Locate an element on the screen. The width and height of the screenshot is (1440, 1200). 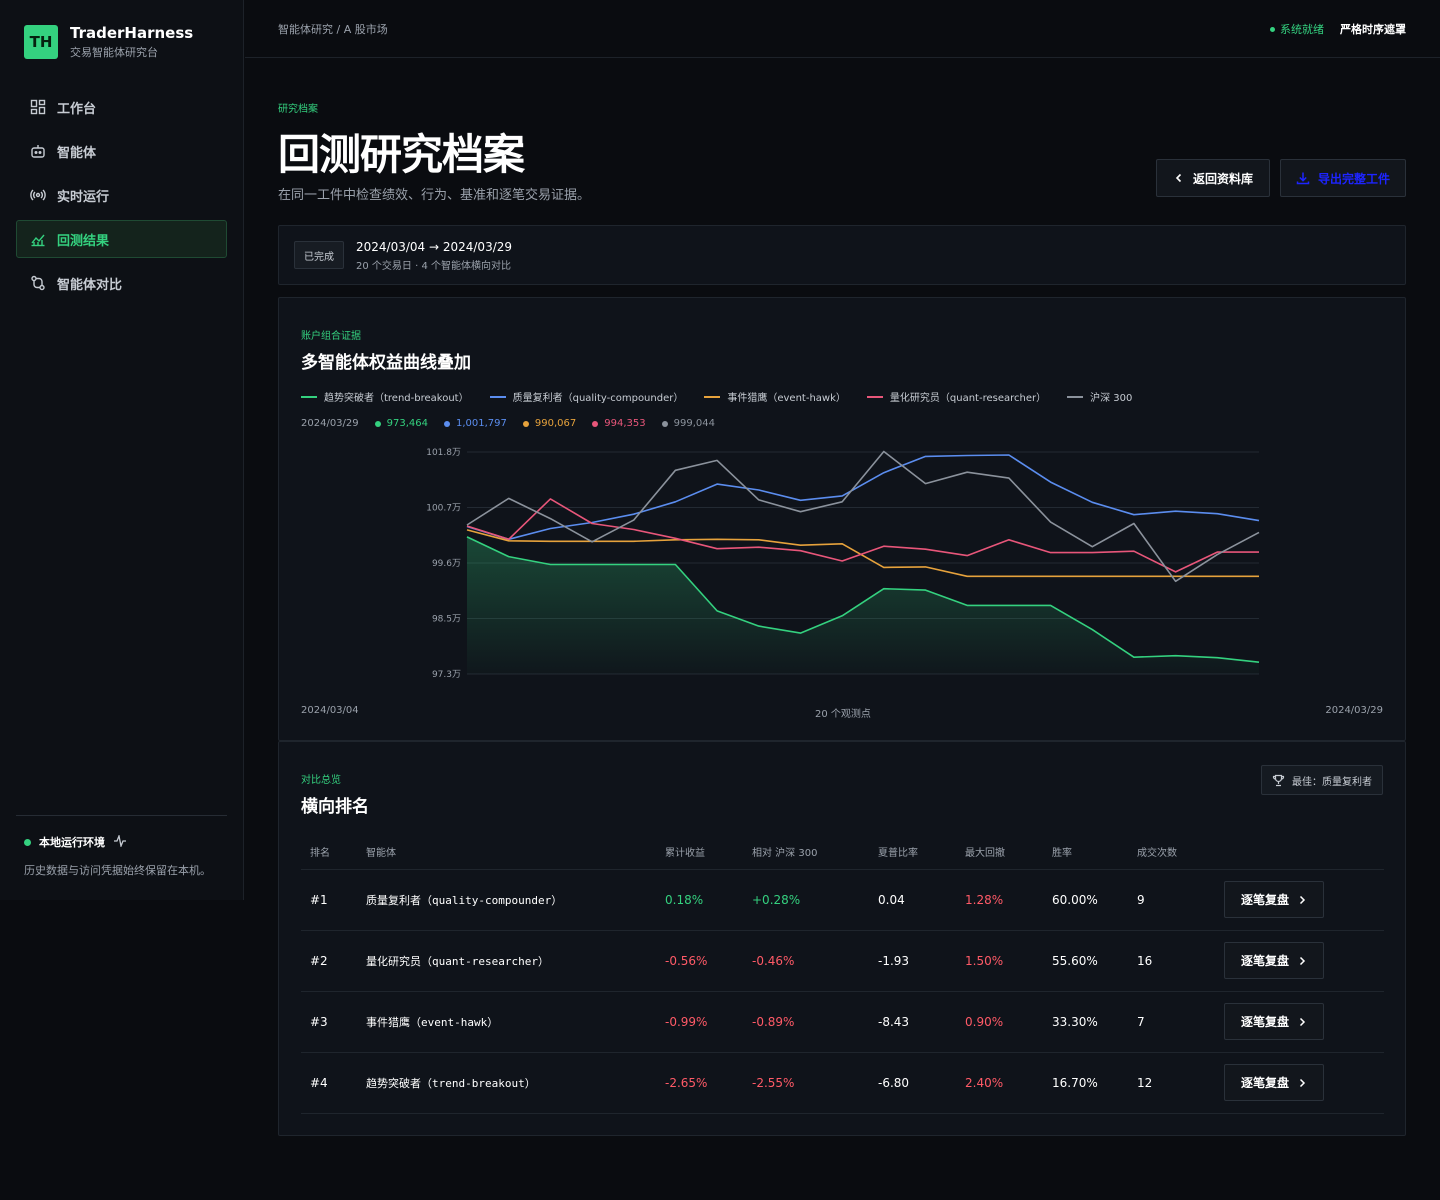
winrate-cell: 16.70% is located at coordinates (1085, 1083).